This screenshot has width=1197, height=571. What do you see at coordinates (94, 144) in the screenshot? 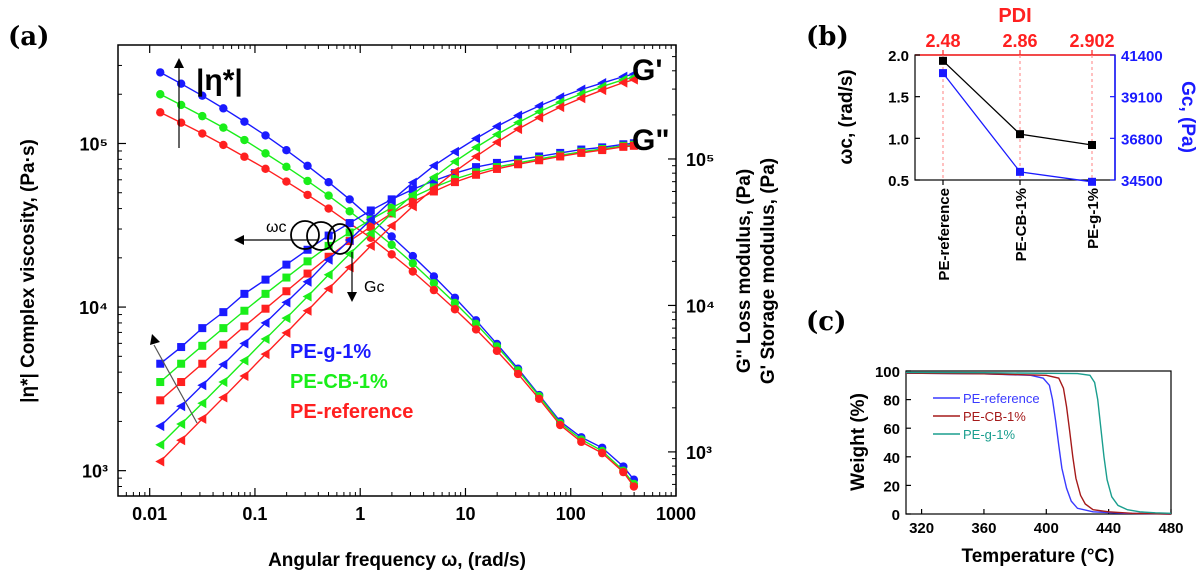
I see `y-left-tick-label: 10⁵` at bounding box center [94, 144].